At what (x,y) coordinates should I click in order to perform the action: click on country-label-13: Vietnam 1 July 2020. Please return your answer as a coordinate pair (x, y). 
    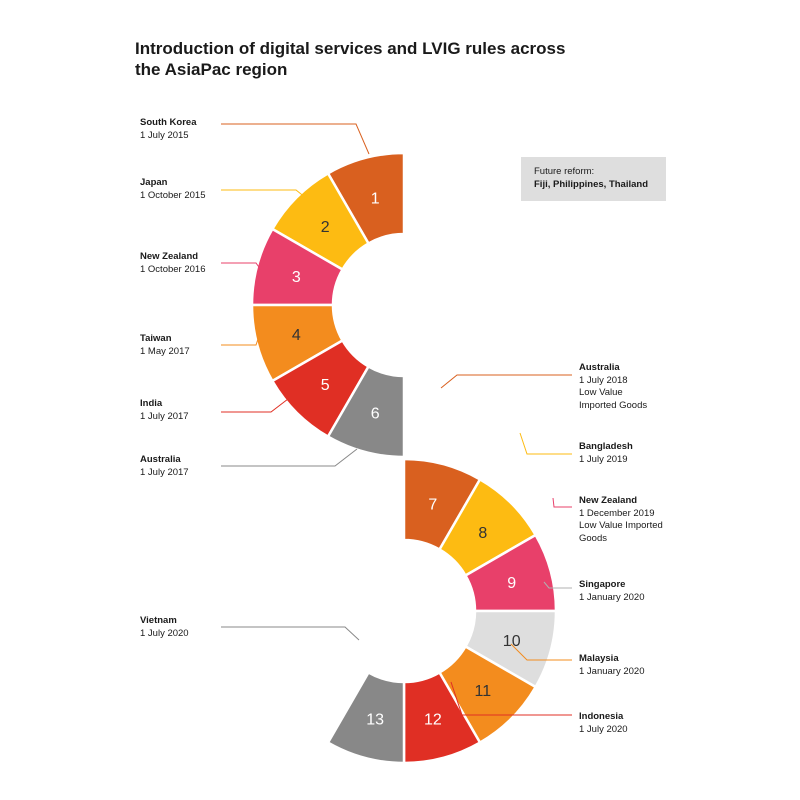
    Looking at the image, I should click on (164, 627).